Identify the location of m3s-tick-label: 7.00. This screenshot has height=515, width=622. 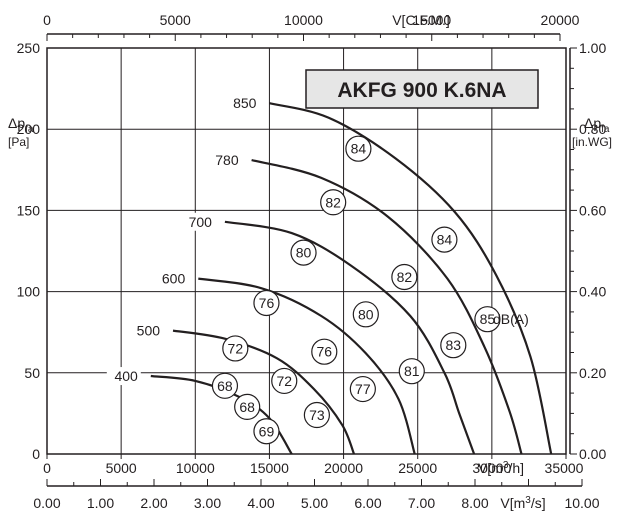
(421, 503).